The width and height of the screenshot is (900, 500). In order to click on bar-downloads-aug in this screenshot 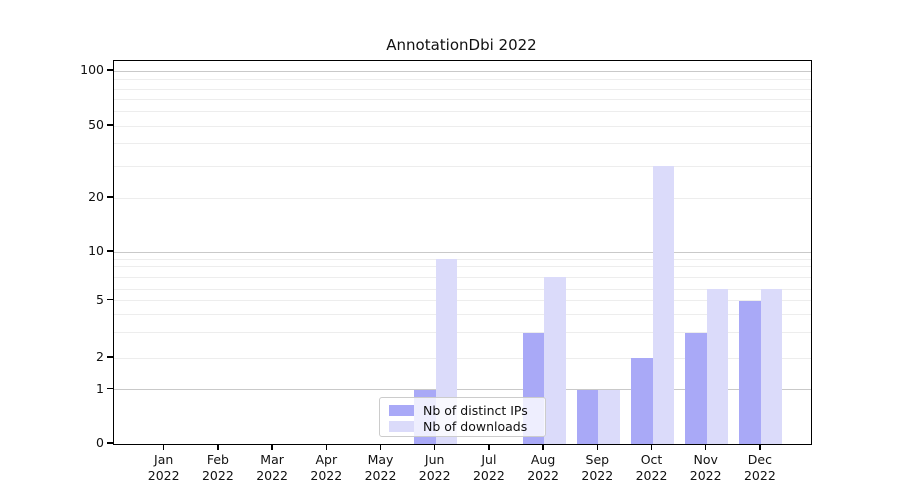, I will do `click(555, 360)`.